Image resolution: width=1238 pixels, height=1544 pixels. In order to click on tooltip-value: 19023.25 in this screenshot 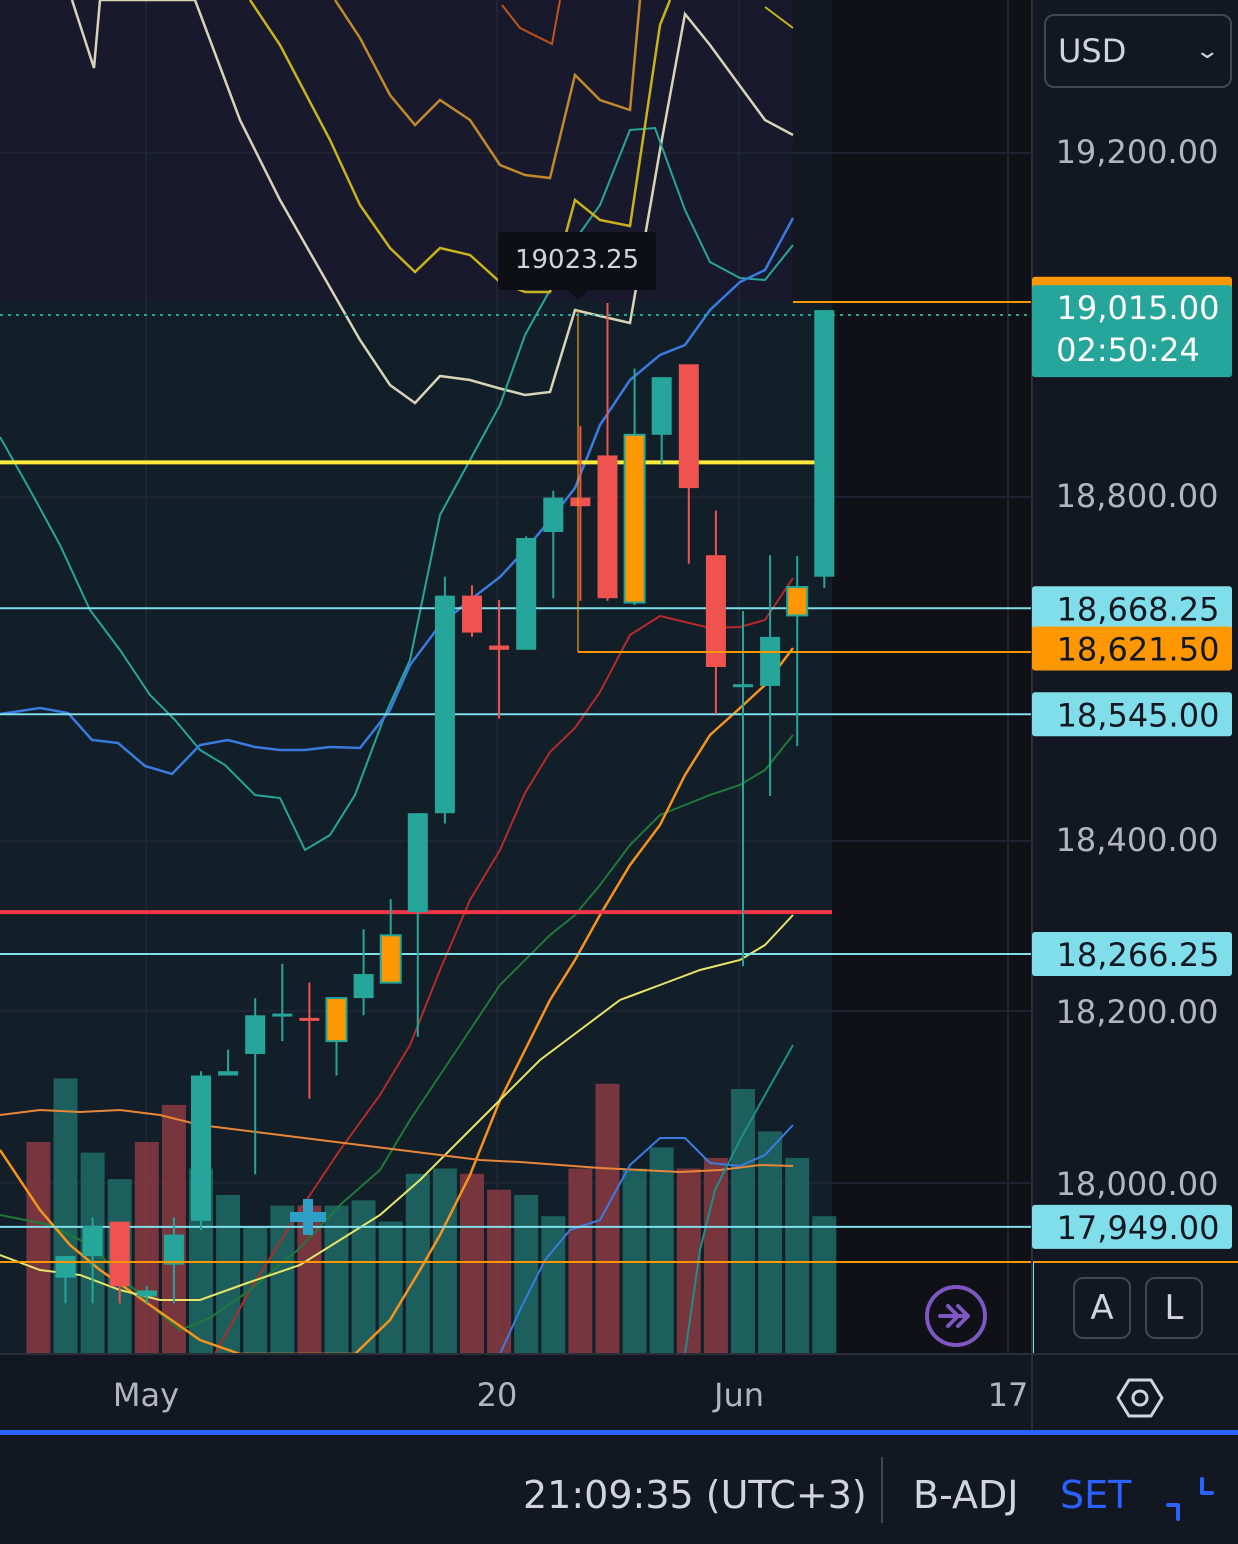, I will do `click(577, 260)`.